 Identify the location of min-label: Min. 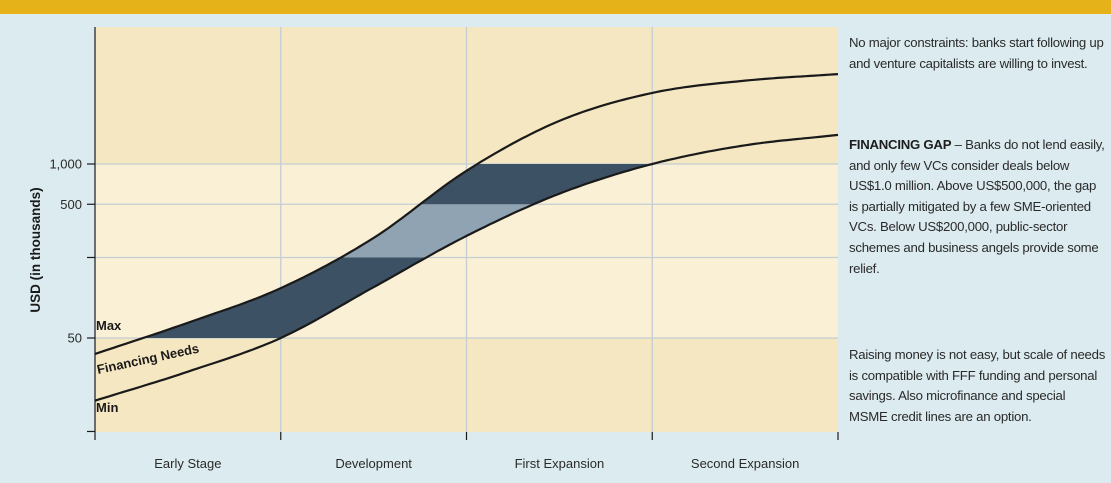
(107, 407).